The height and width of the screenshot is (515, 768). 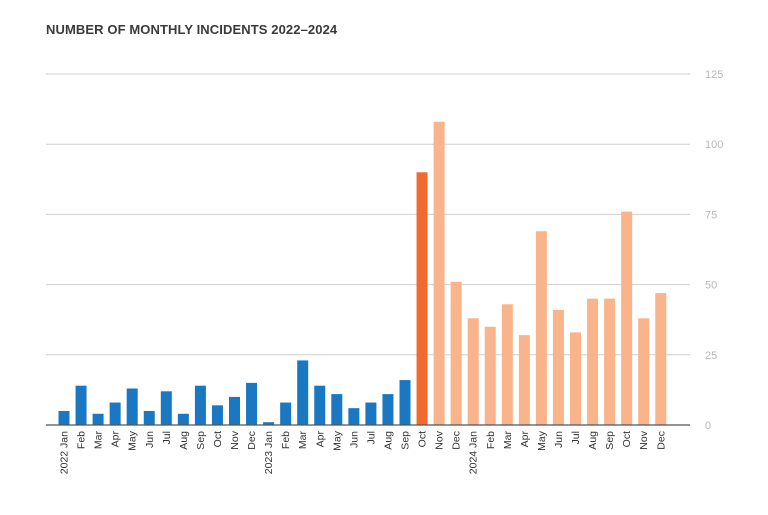 I want to click on y-tick-label: 0, so click(x=708, y=426).